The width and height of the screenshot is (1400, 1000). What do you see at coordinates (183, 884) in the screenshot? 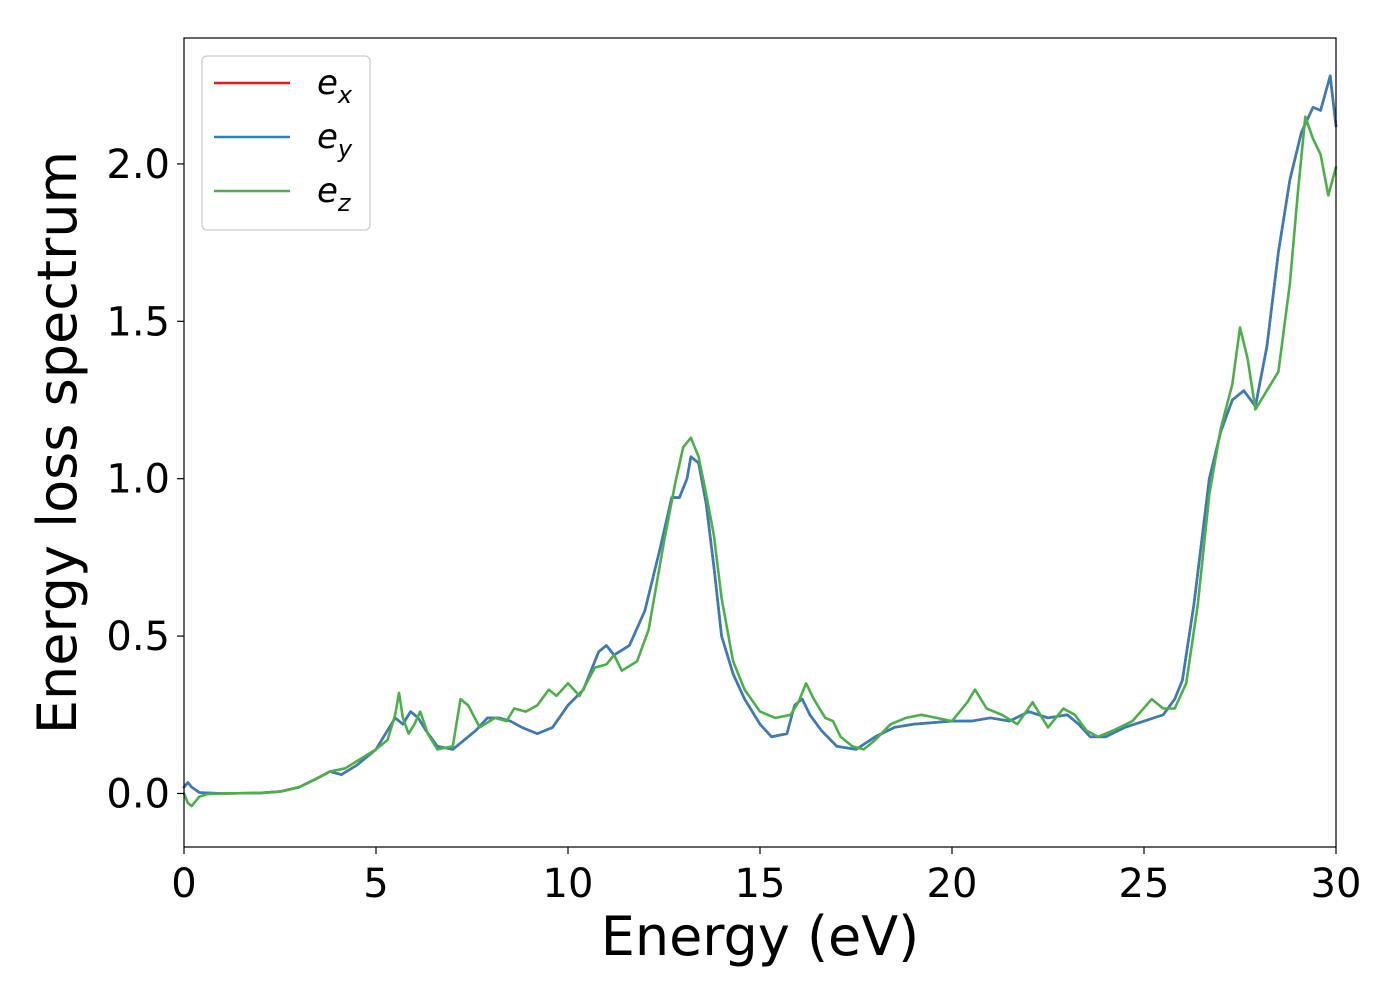
I see `x-tick-label: 0` at bounding box center [183, 884].